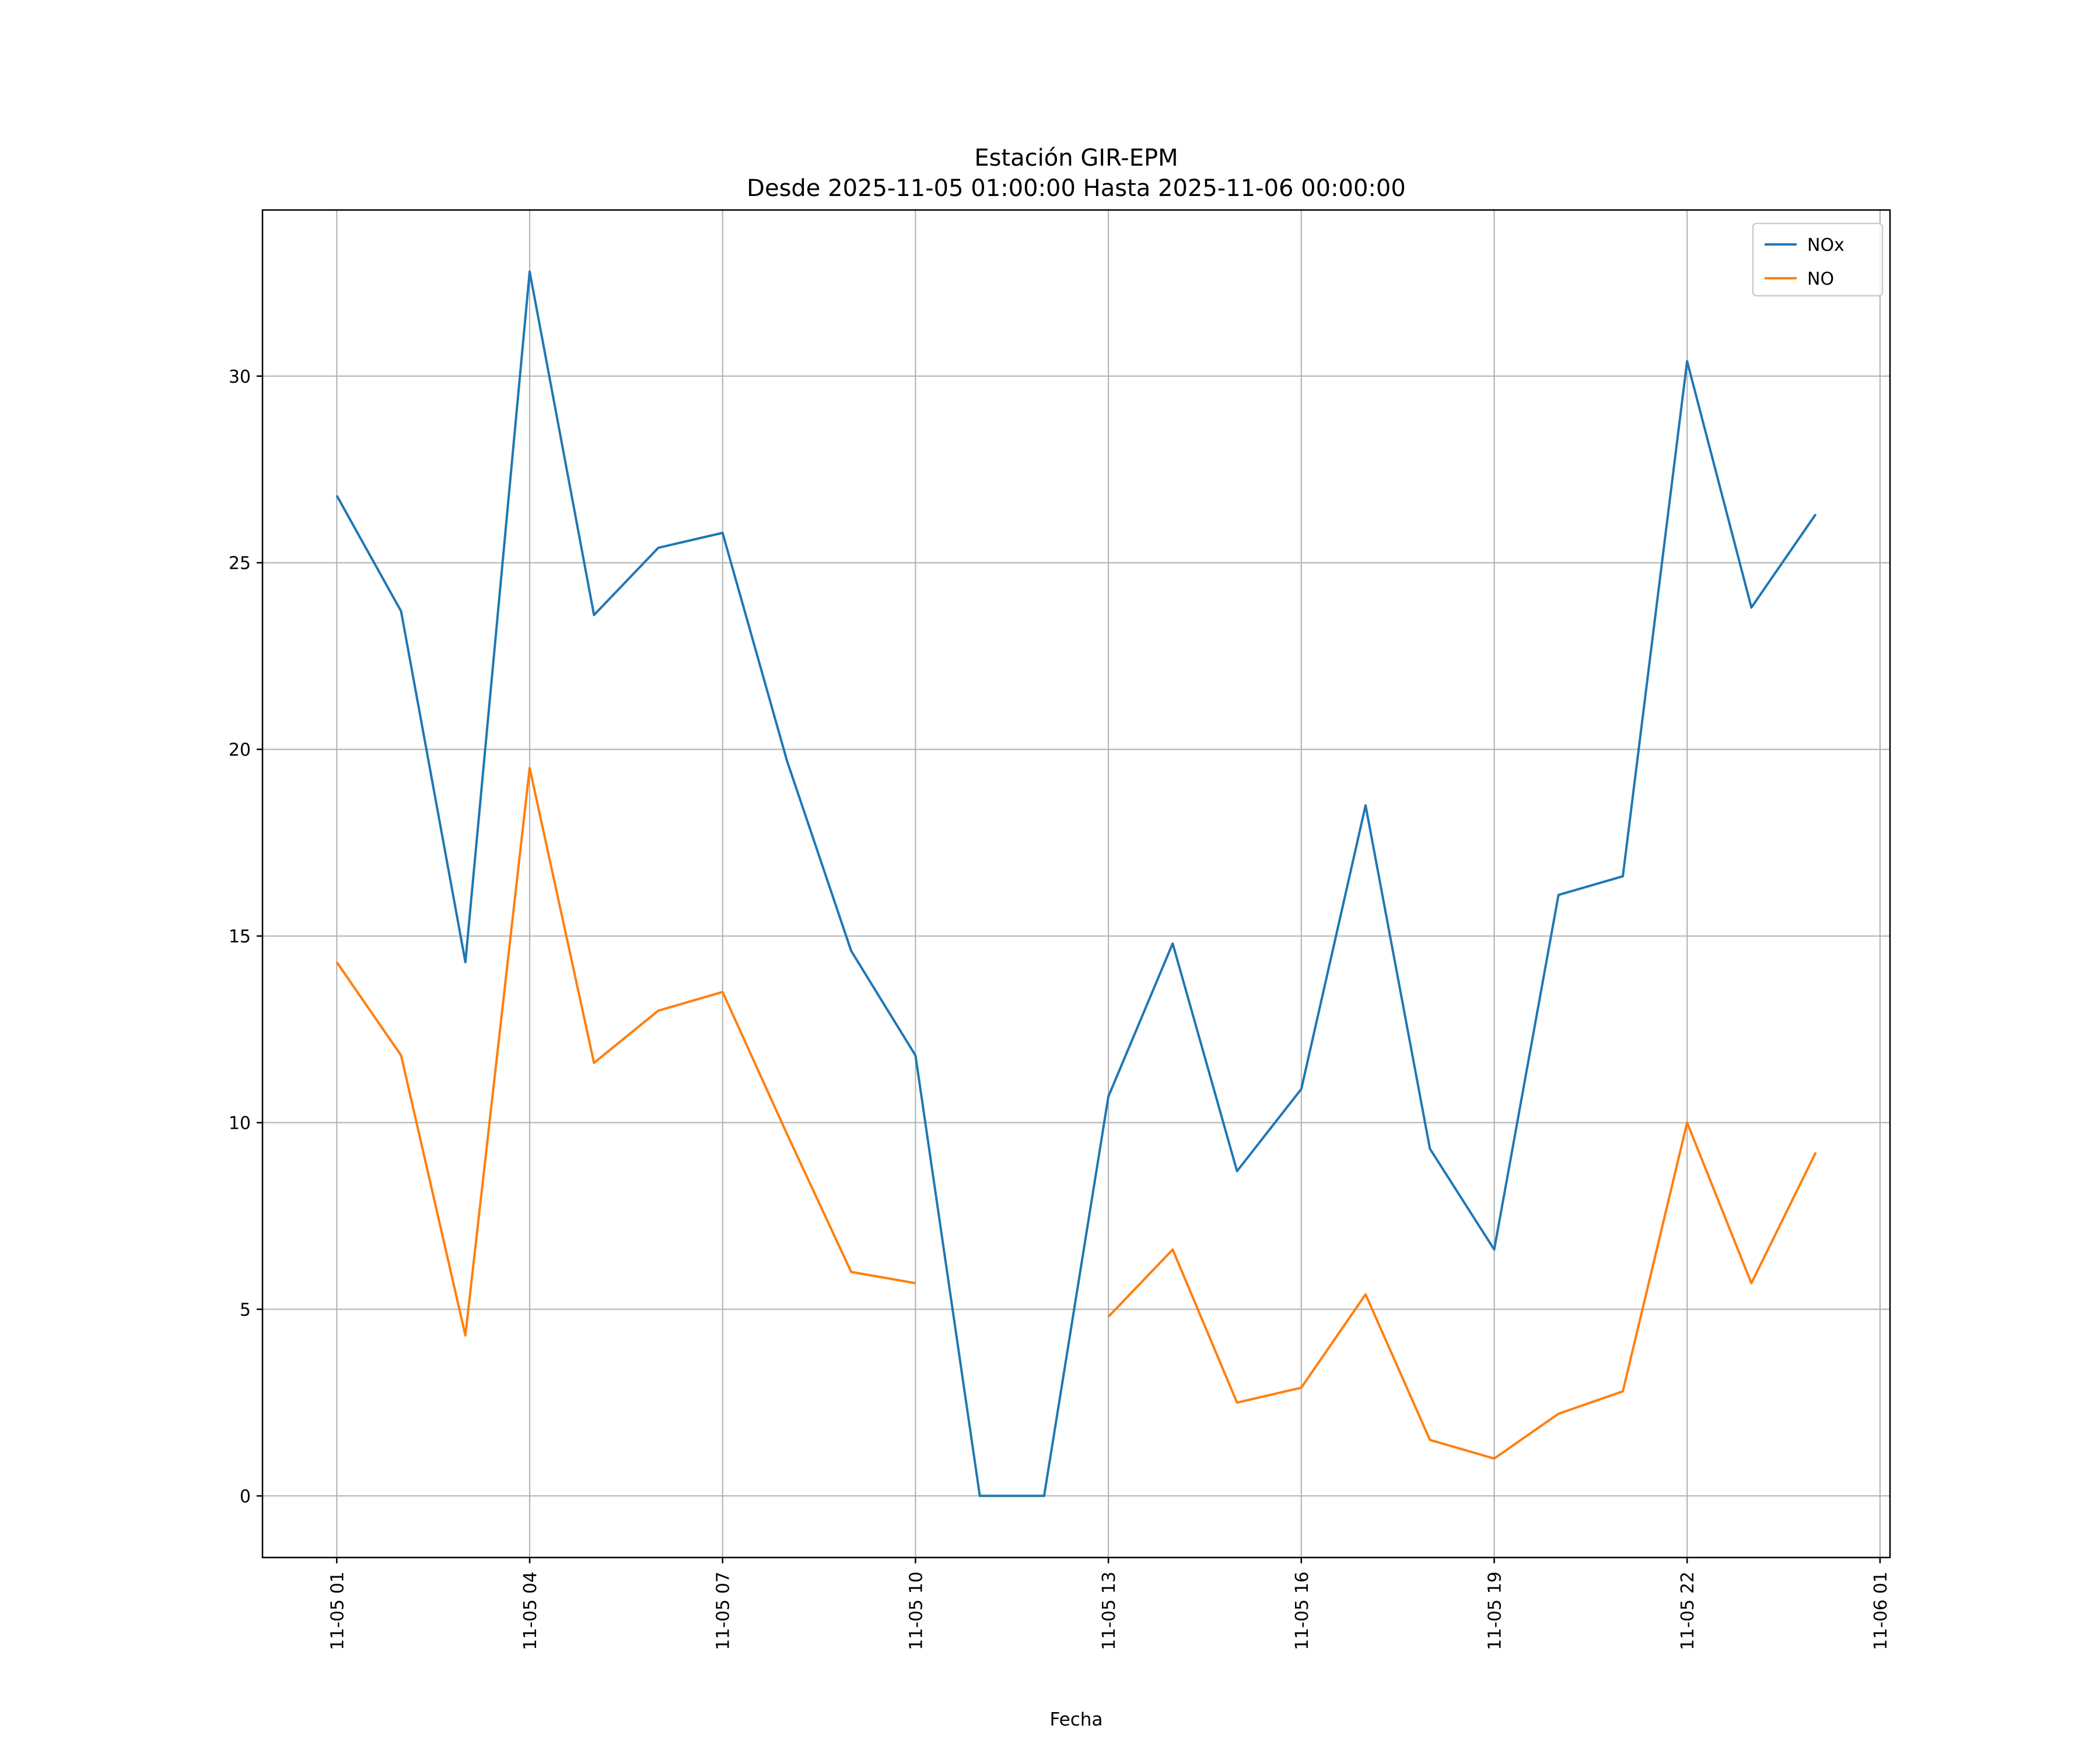 The image size is (2100, 1750). I want to click on x-tick-label: 11-05 13, so click(1109, 1611).